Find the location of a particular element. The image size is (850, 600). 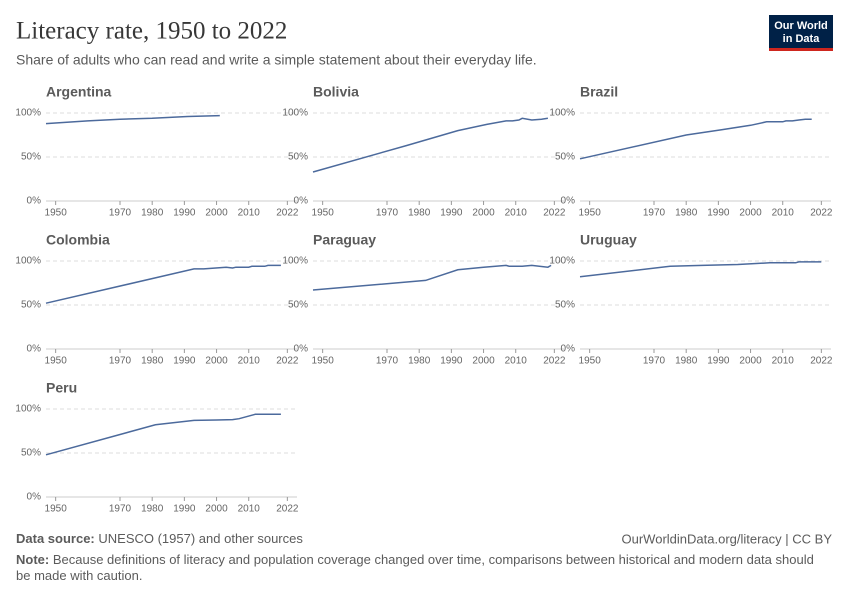

panel-title: Bolivia is located at coordinates (336, 92).